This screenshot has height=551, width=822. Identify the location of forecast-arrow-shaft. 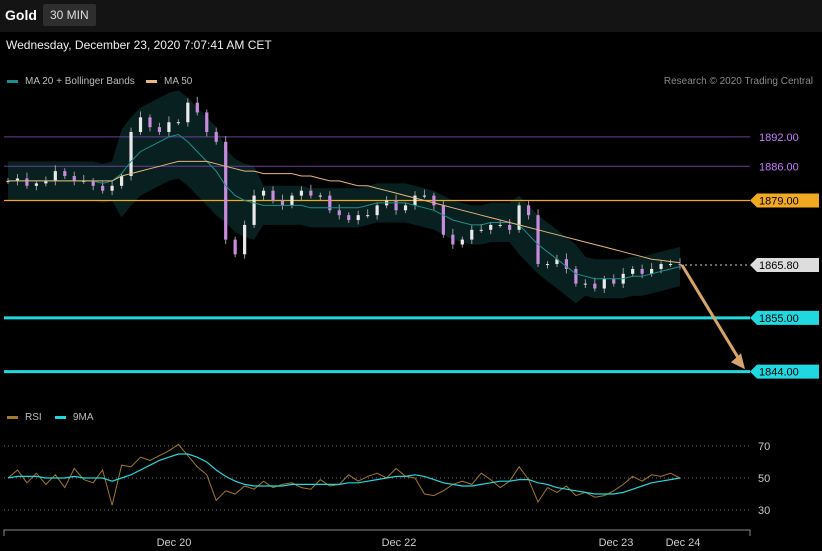
(710, 312).